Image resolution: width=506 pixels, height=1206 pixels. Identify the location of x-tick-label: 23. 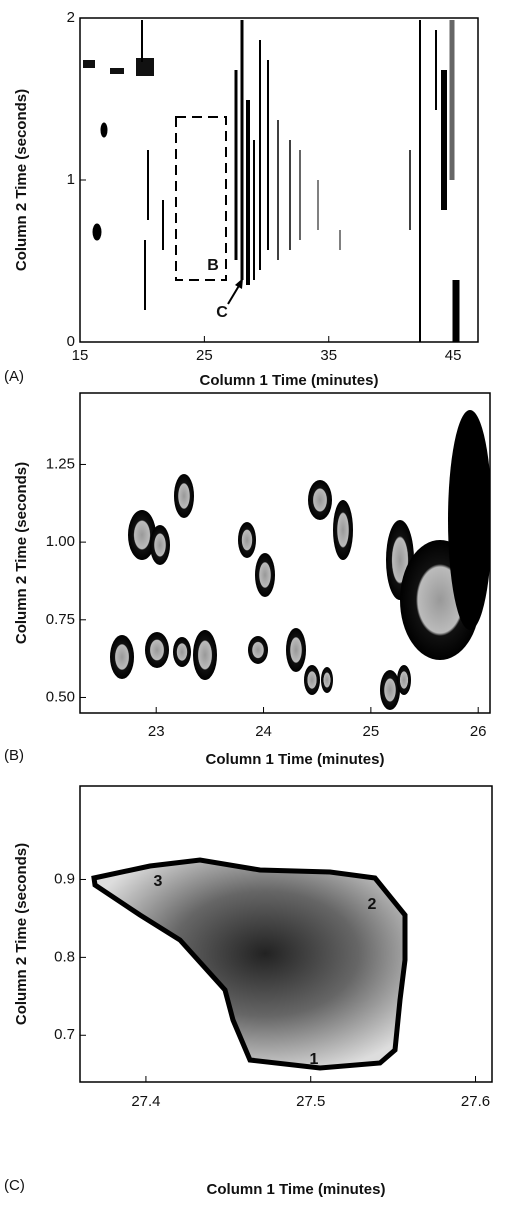
(156, 731).